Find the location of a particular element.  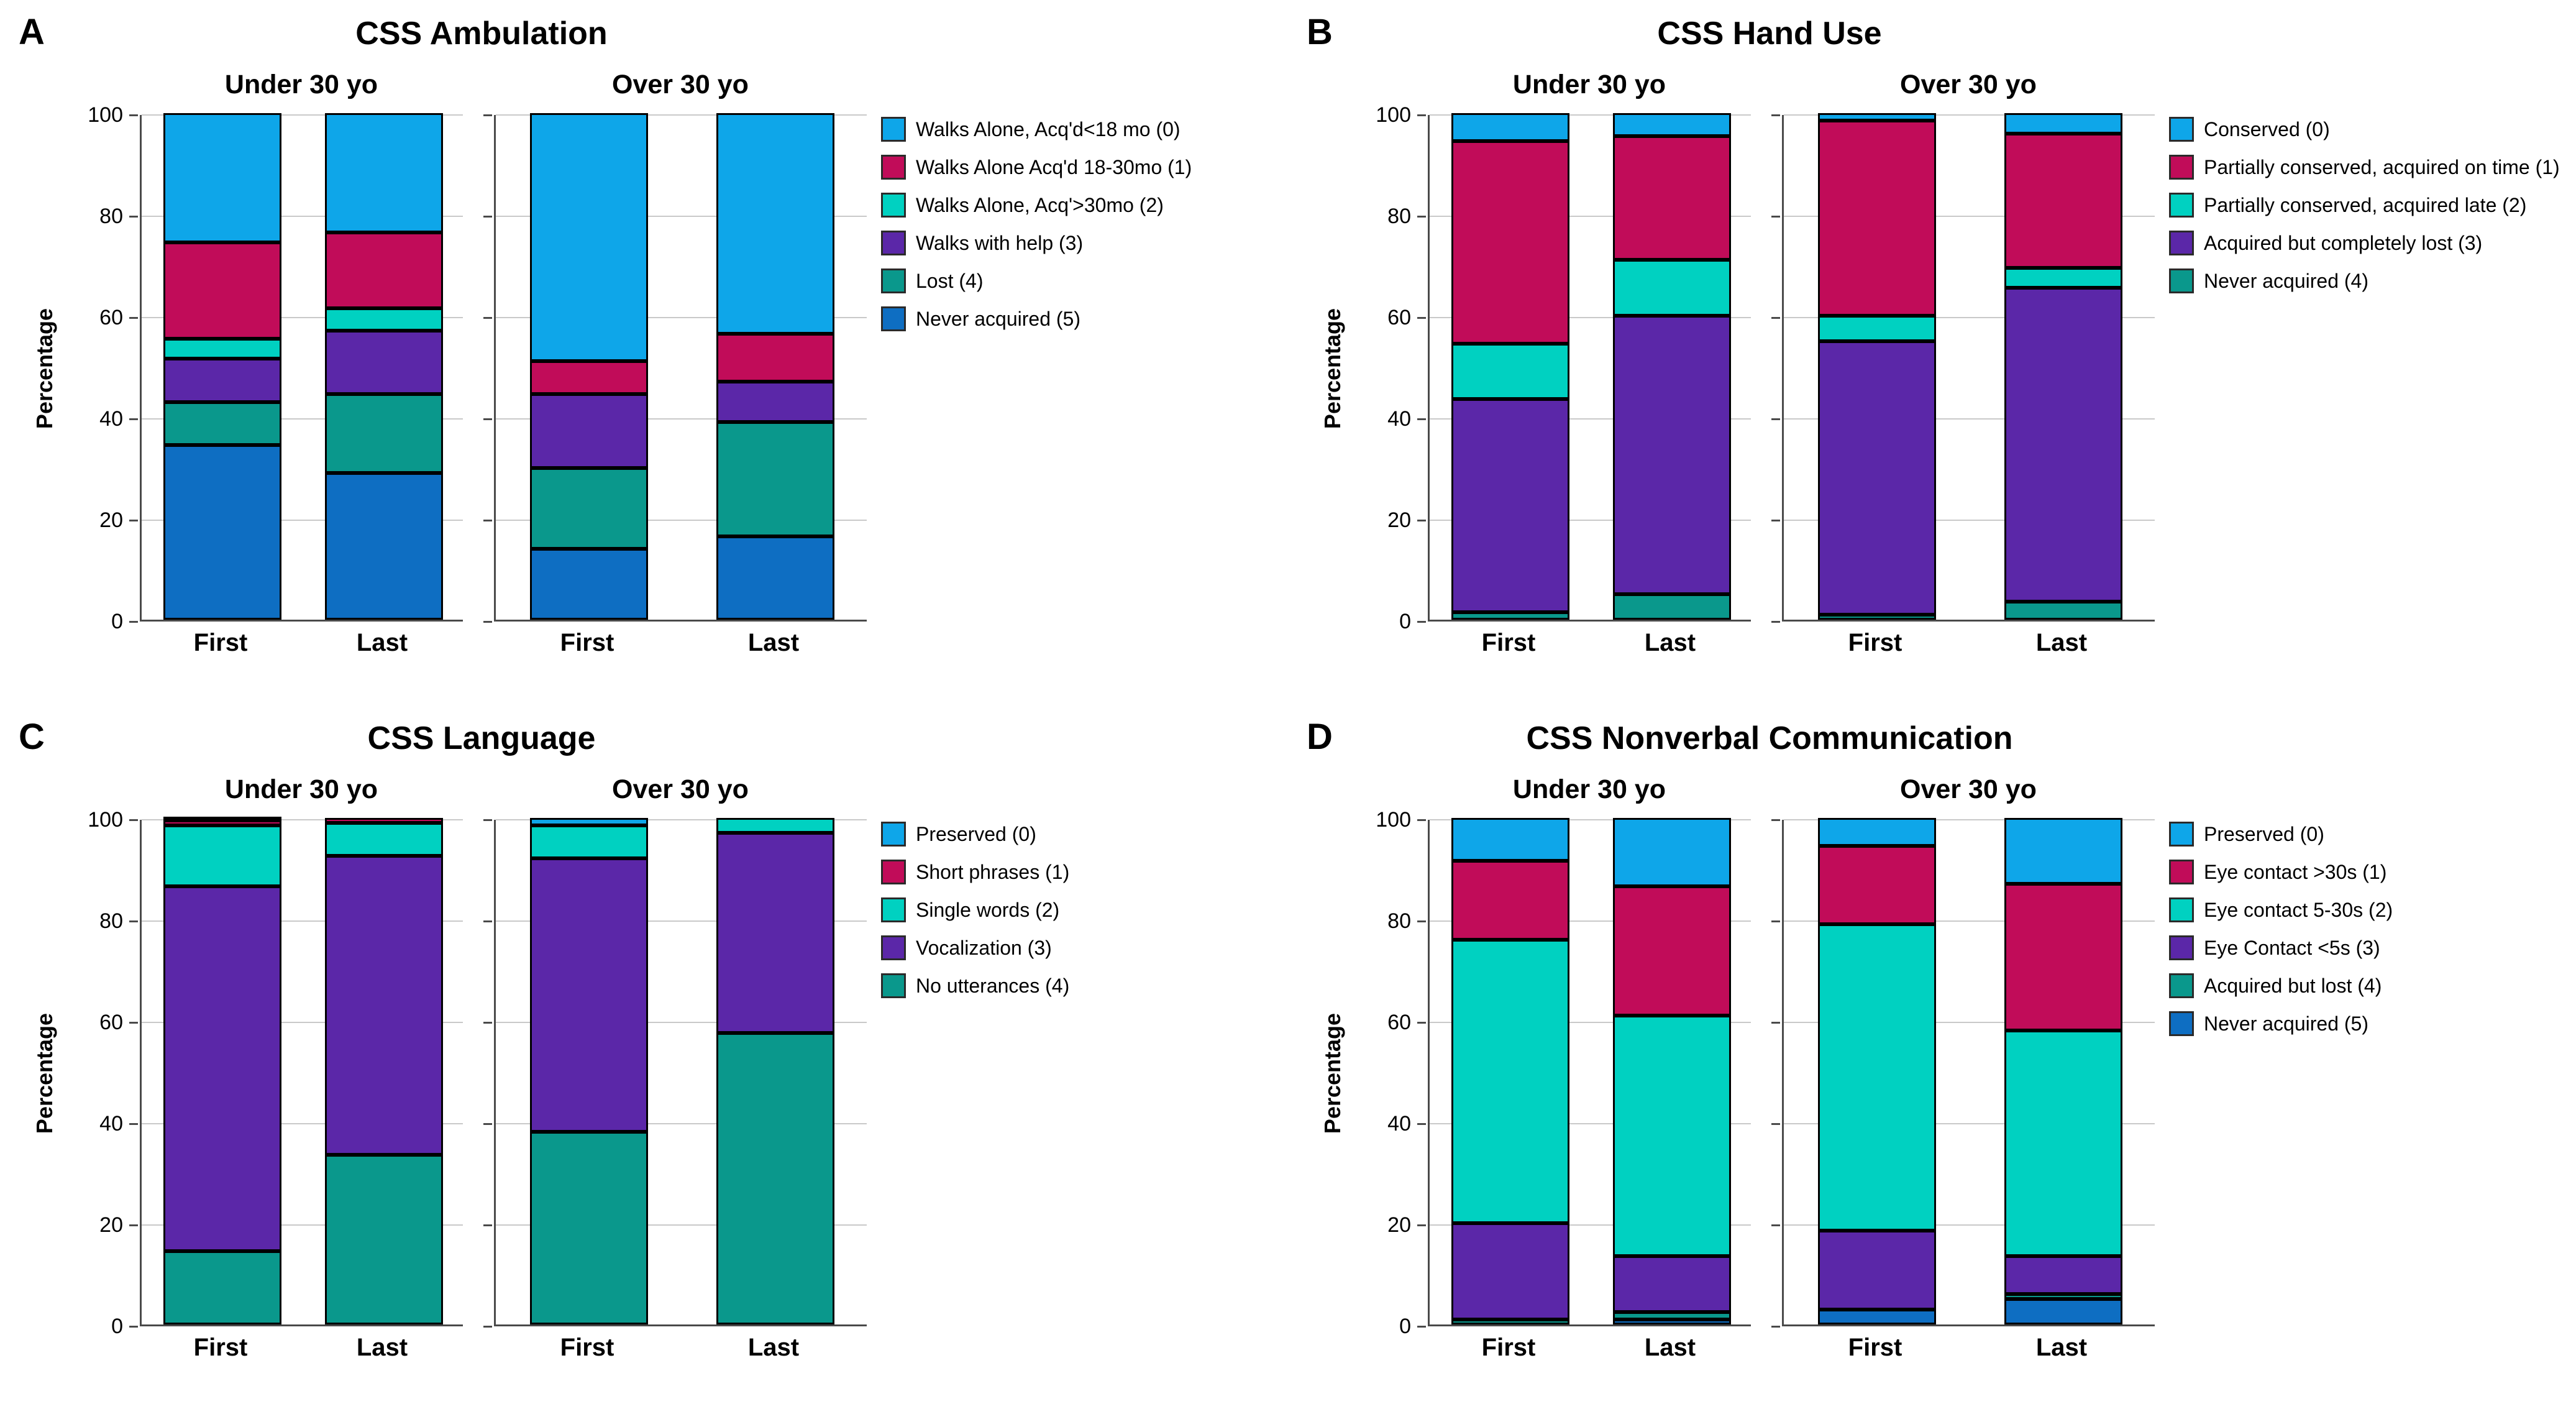

legend-label: Eye contact >30s (1) is located at coordinates (2295, 871).